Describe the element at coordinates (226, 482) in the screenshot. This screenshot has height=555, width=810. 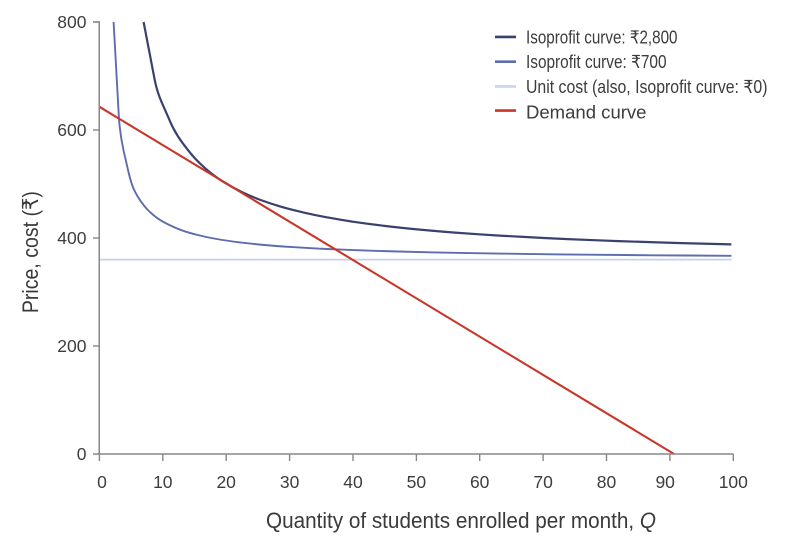
I see `svg-text: 20` at that location.